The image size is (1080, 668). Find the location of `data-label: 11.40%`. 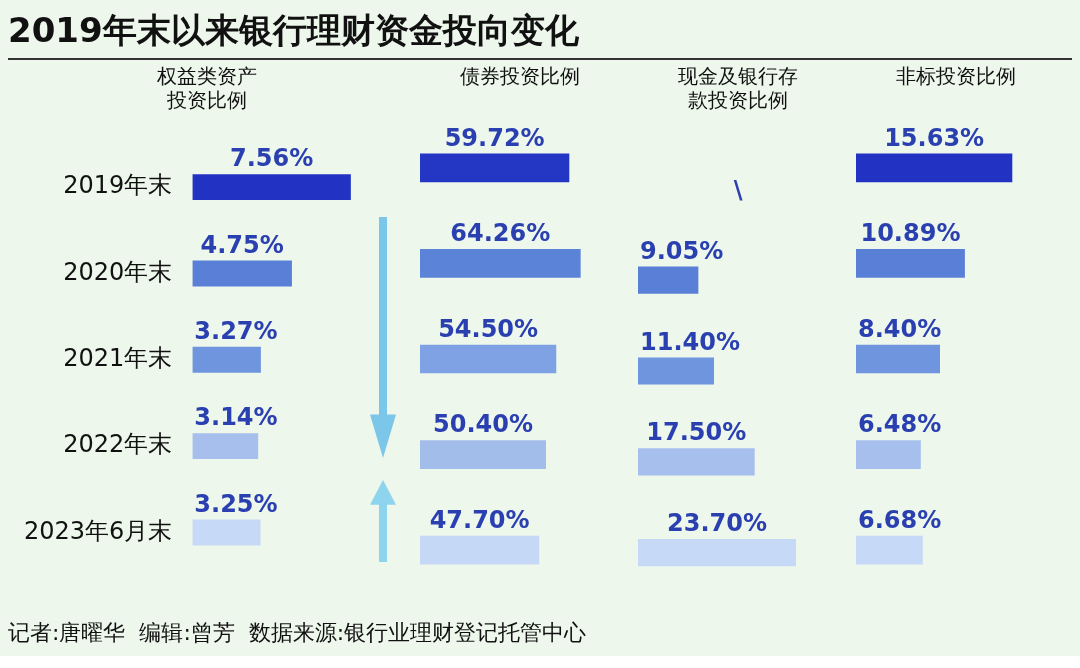

data-label: 11.40% is located at coordinates (690, 341).